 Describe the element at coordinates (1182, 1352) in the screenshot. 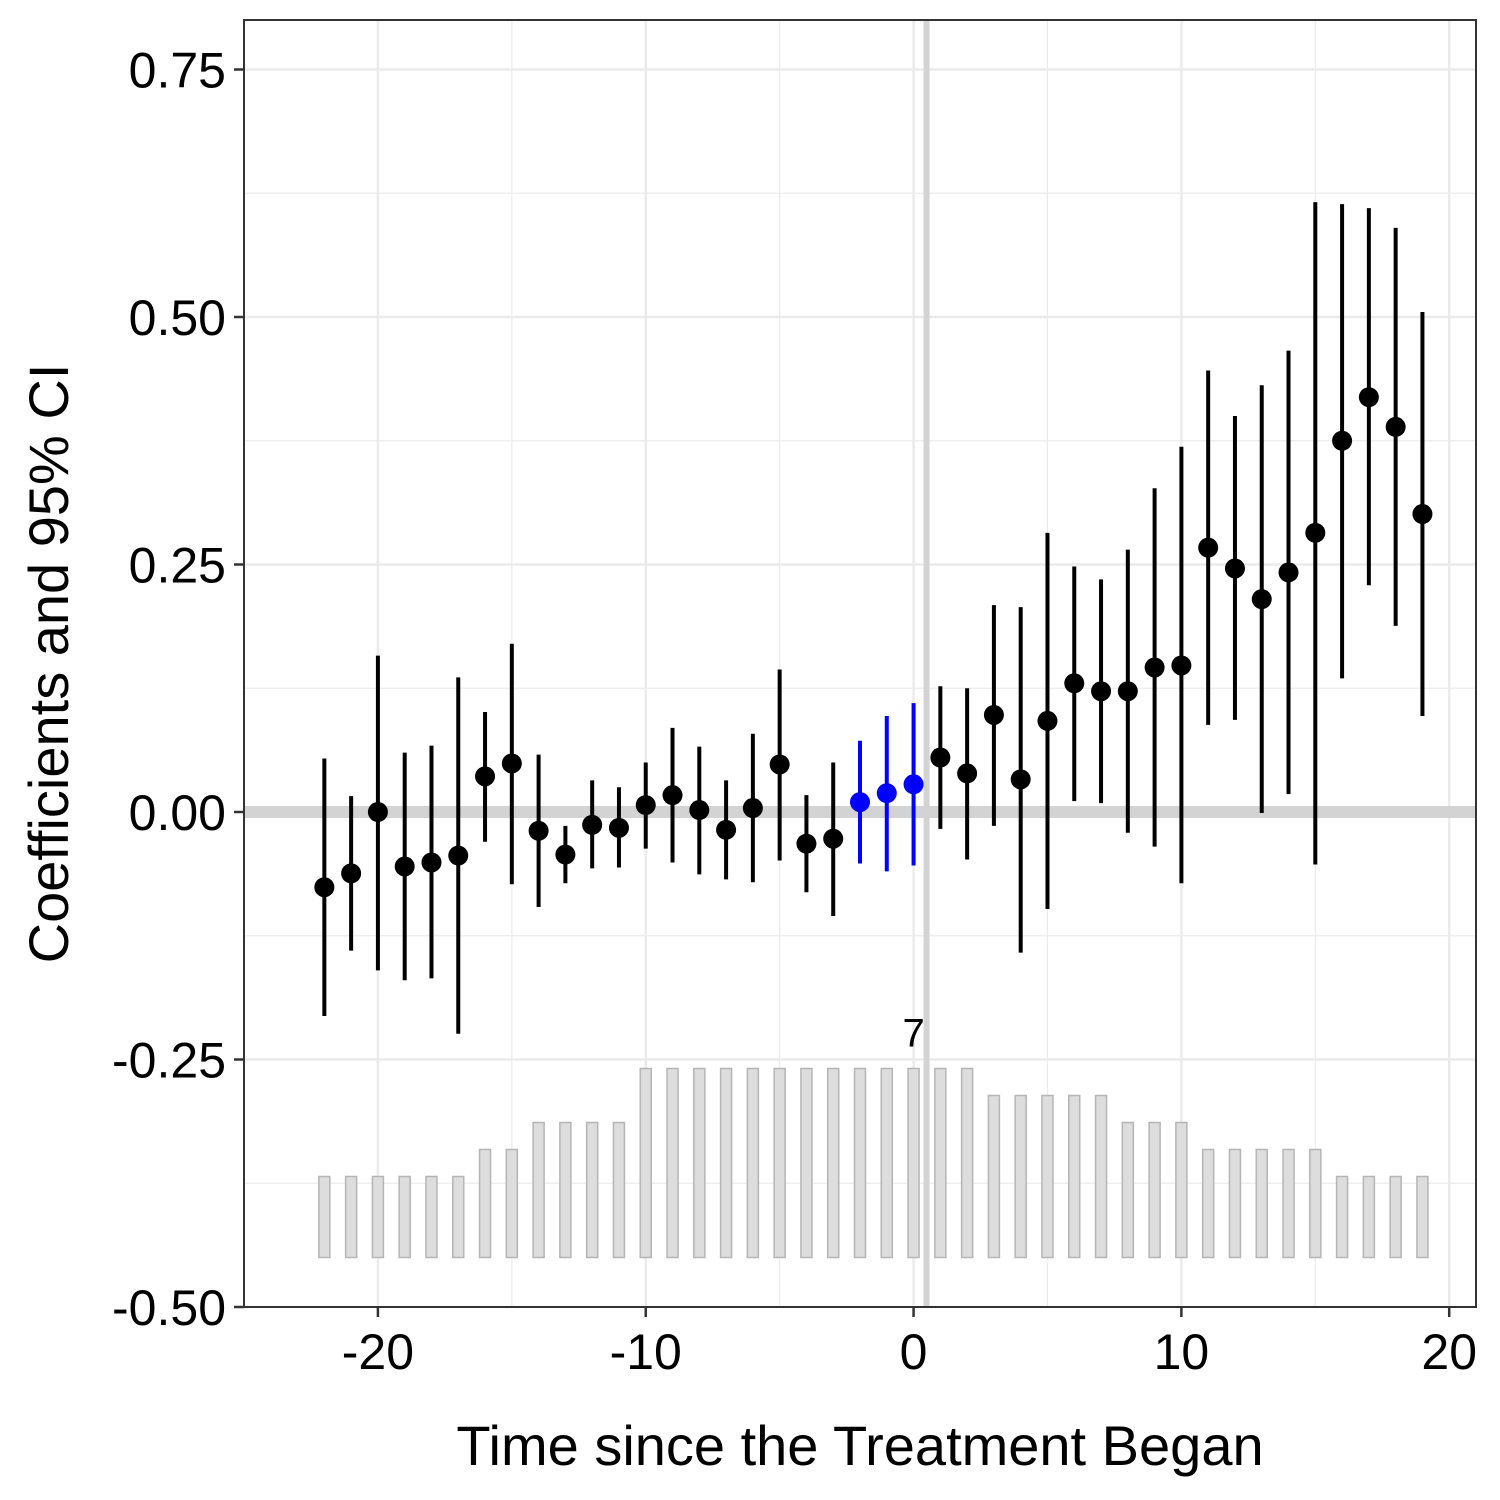

I see `x-tick-label: 10` at that location.